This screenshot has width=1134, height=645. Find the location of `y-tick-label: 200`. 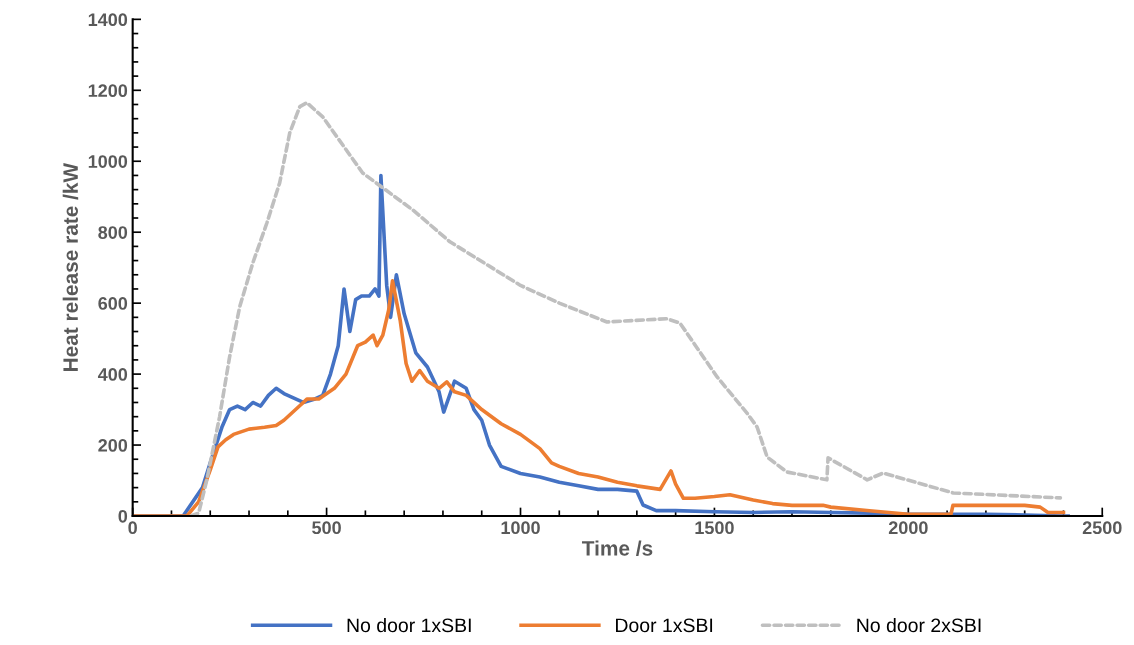

y-tick-label: 200 is located at coordinates (113, 445).